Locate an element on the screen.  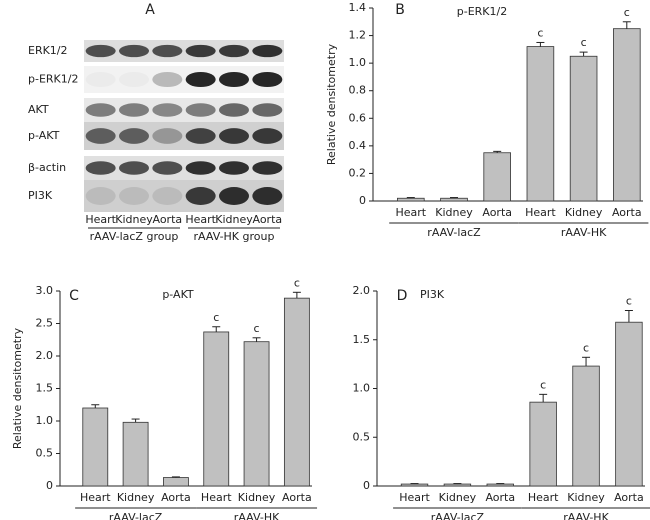
panel-letter: B is located at coordinates (400, 10).